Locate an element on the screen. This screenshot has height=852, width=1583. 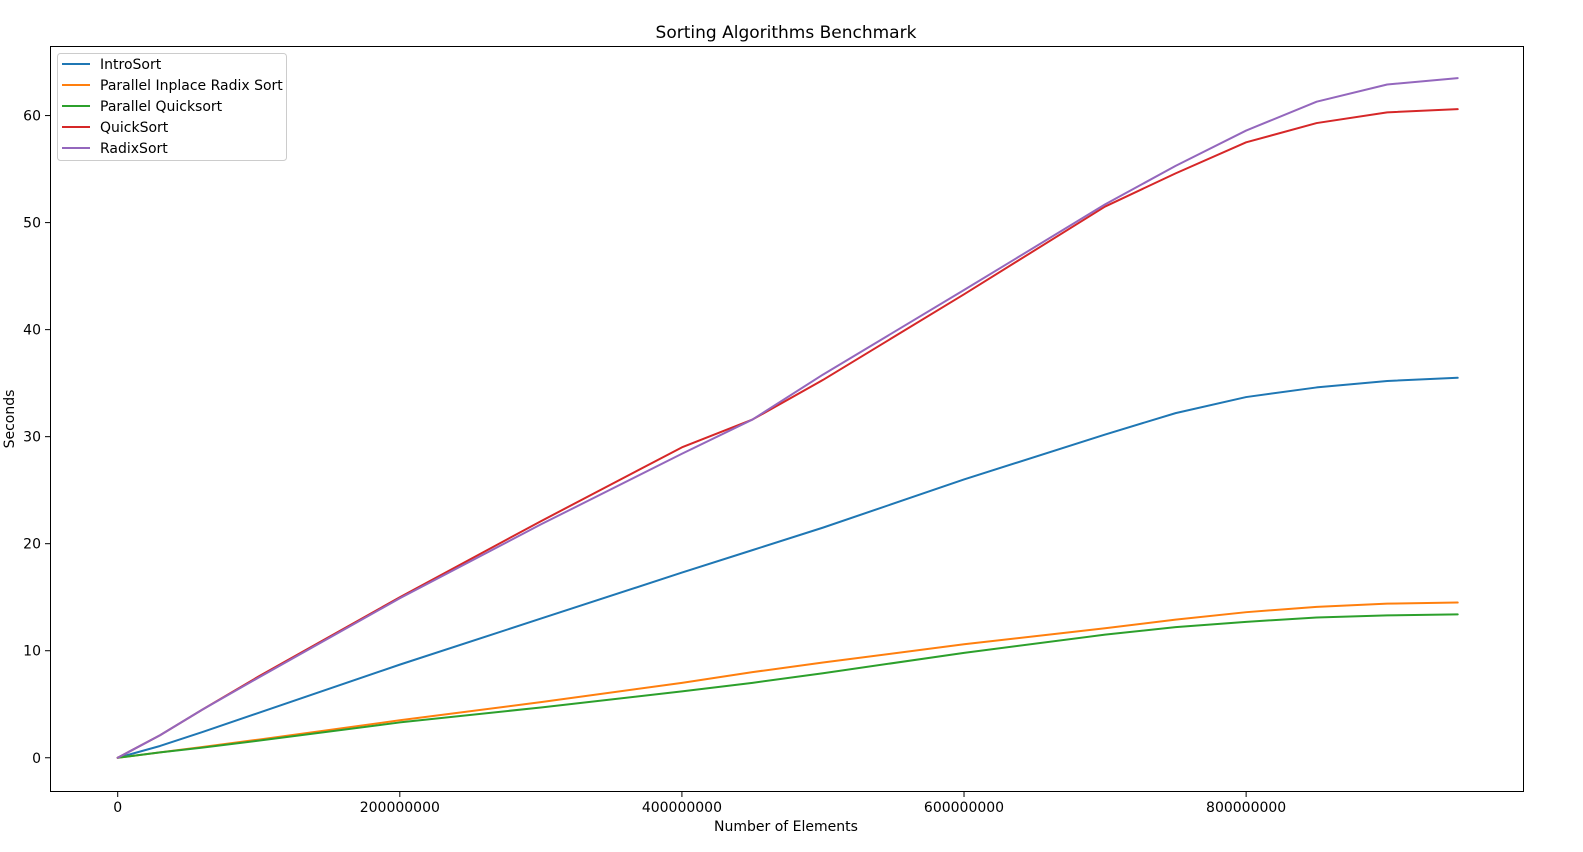
y-axis-label: Seconds is located at coordinates (10, 419).